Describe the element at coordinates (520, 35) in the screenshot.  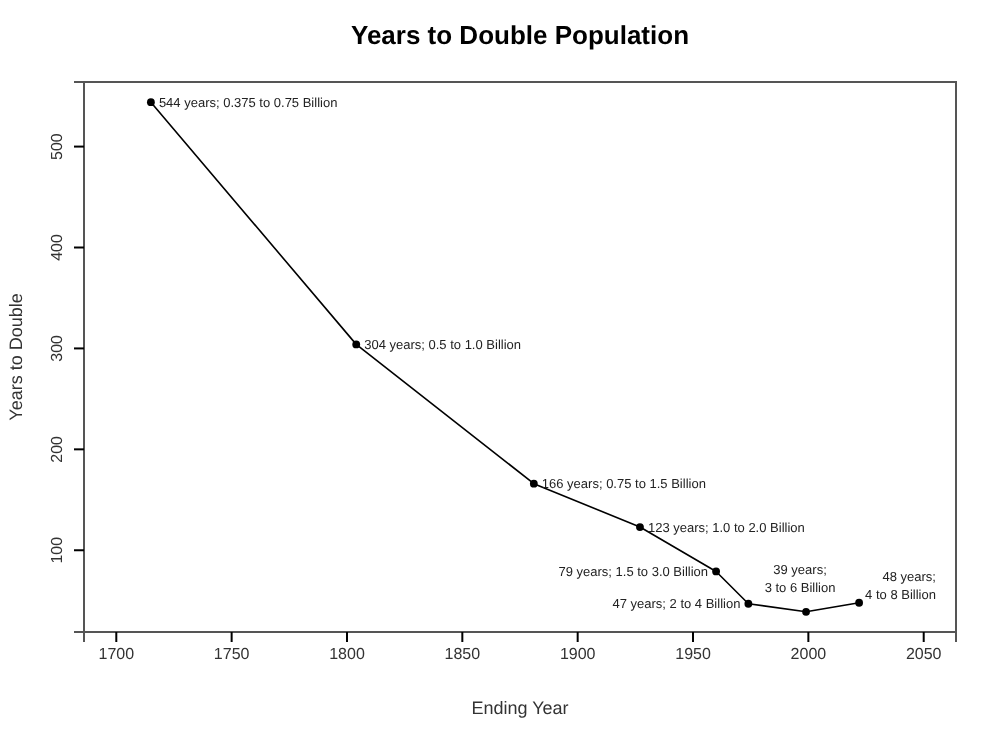
I see `chart-title: Years to Double Population` at that location.